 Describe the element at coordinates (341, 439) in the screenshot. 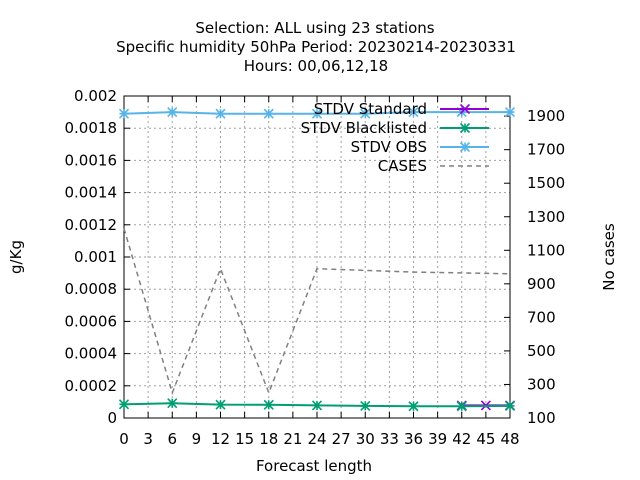

I see `x-tick-label: 27` at that location.